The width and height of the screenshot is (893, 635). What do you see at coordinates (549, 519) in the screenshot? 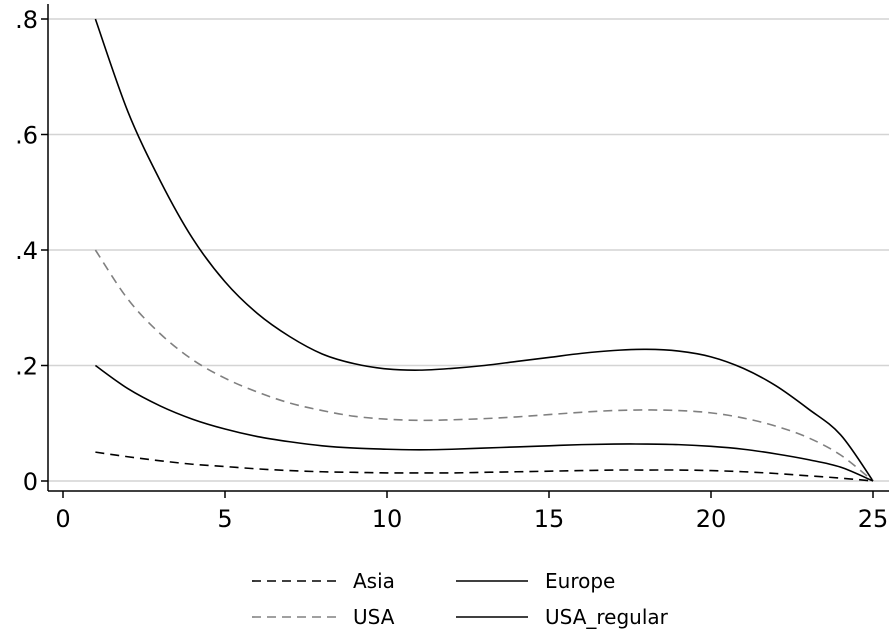
I see `x-tick-label: 15` at bounding box center [549, 519].